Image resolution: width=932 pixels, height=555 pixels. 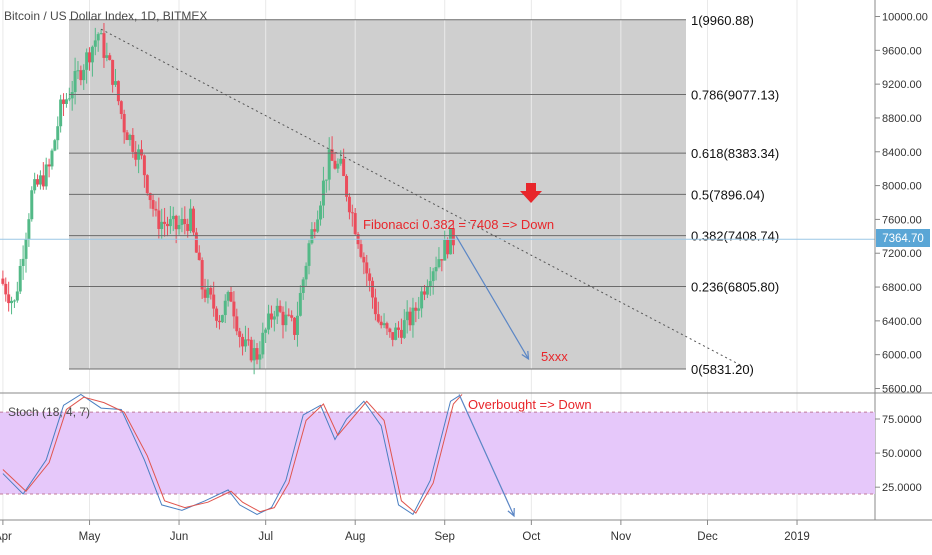 What do you see at coordinates (735, 95) in the screenshot?
I see `fib-level-label: 0.786(9077.13)` at bounding box center [735, 95].